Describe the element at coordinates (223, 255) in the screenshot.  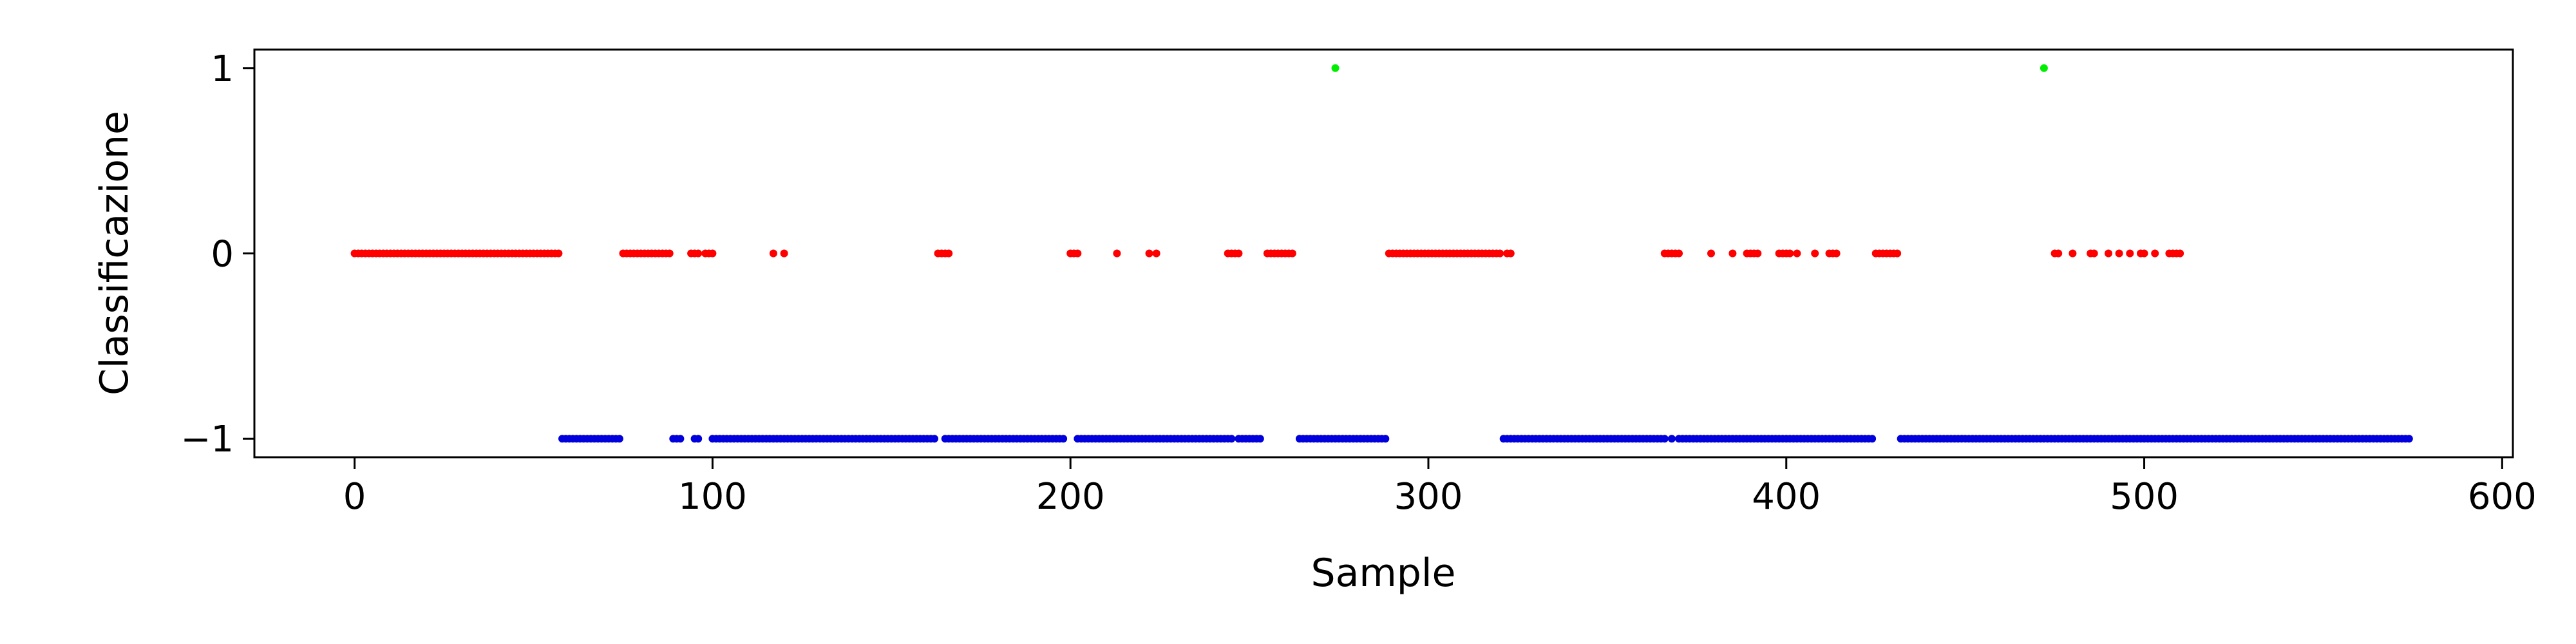
I see `y-tick-label: 0` at that location.